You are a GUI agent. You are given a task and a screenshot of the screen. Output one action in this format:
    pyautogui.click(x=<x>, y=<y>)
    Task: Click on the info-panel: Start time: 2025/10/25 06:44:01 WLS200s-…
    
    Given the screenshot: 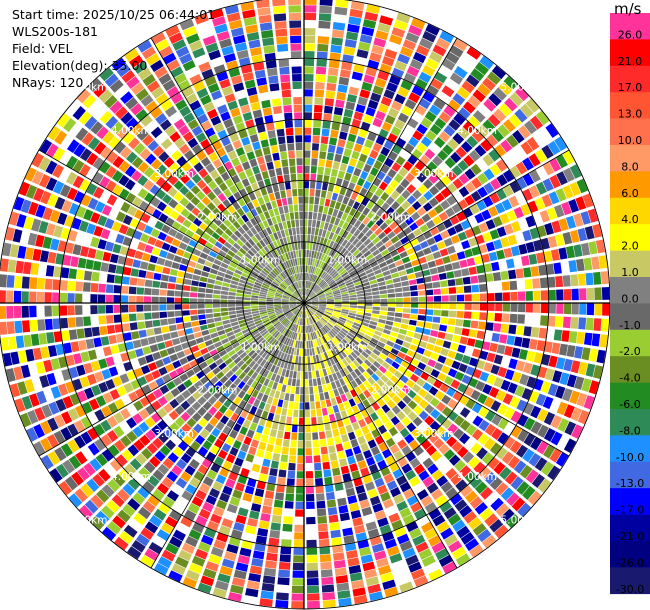 What is the action you would take?
    pyautogui.click(x=113, y=48)
    